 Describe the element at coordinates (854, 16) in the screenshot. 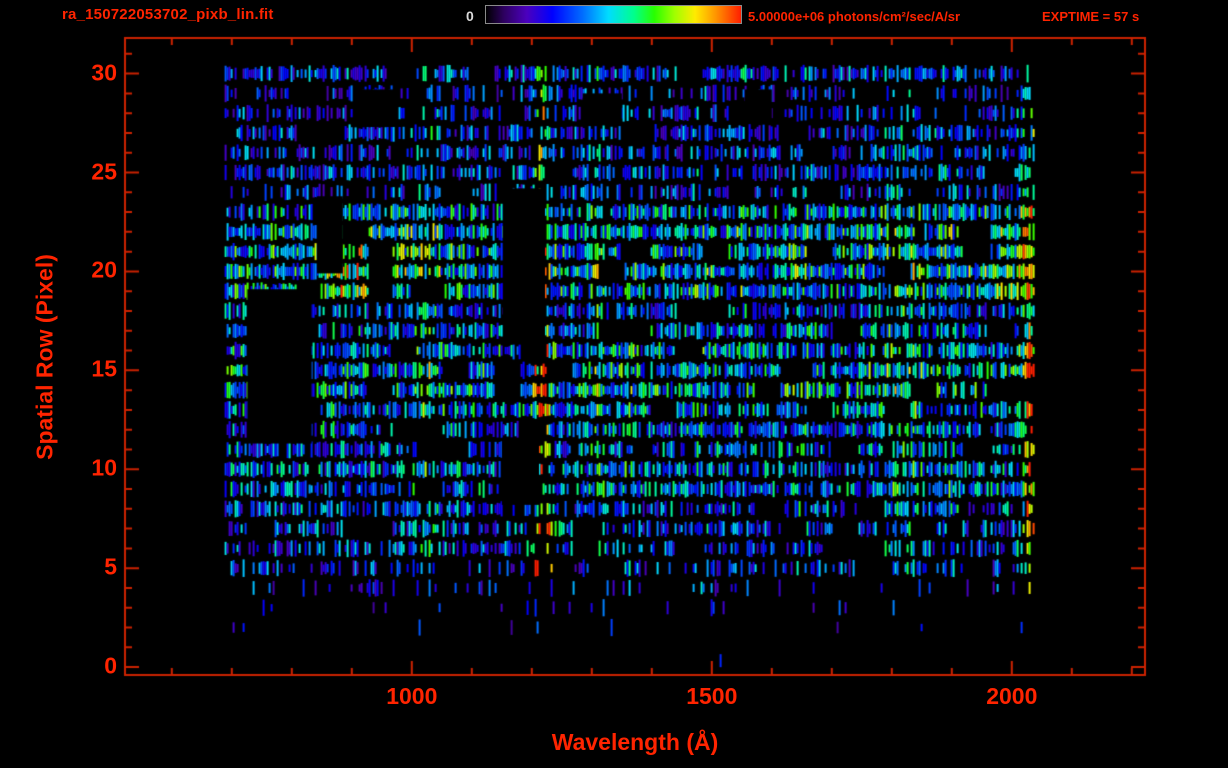

I see `colorbar-max-label: 5.00000e+06 photons/cm²/sec/A/sr` at that location.